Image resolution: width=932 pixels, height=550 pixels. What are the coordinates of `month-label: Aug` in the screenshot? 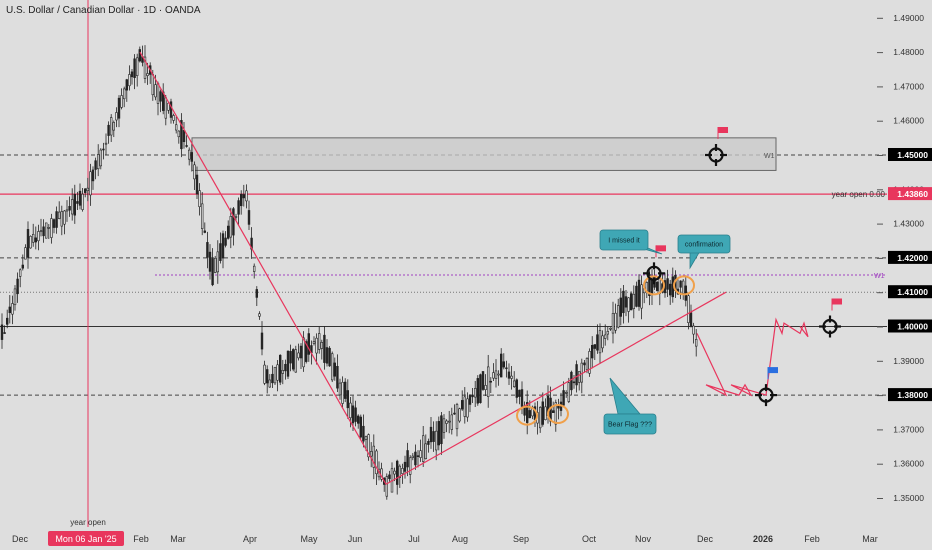 It's located at (460, 539).